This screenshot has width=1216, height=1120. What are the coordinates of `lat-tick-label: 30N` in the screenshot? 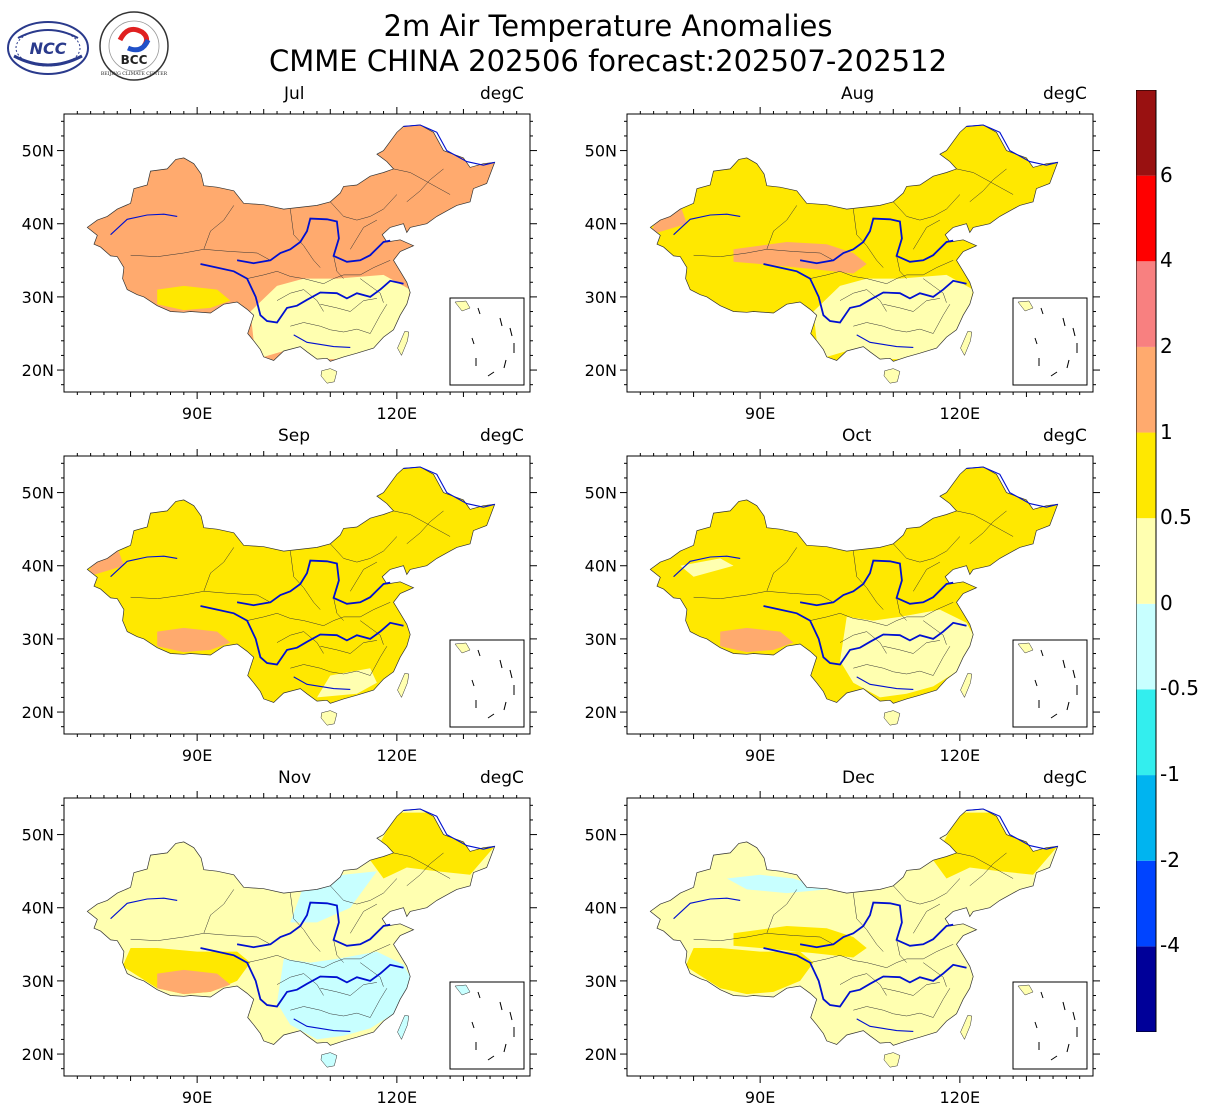 It's located at (38, 639).